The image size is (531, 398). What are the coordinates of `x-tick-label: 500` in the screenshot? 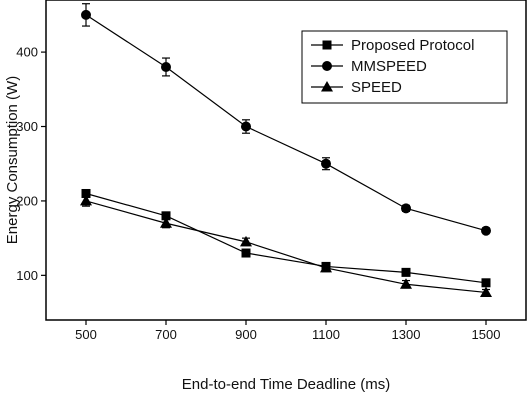 It's located at (86, 334).